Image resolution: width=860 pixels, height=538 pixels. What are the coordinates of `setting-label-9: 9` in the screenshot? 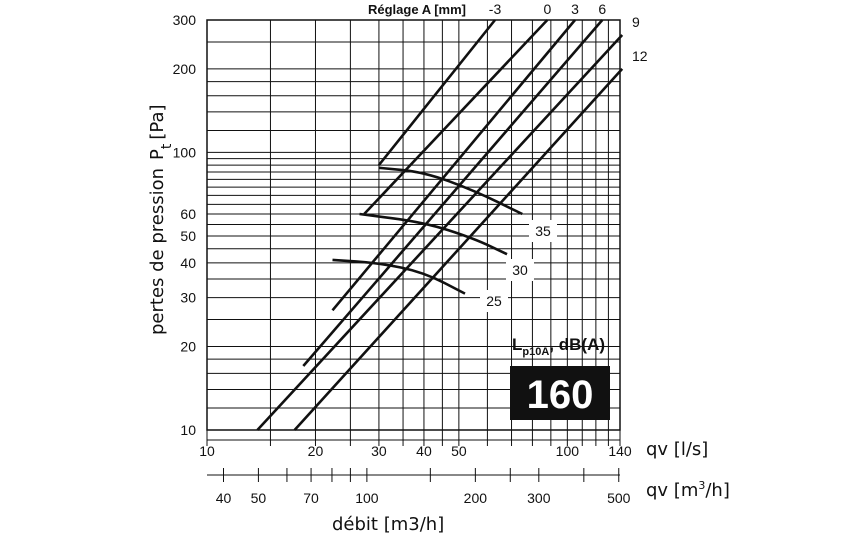 It's located at (636, 22).